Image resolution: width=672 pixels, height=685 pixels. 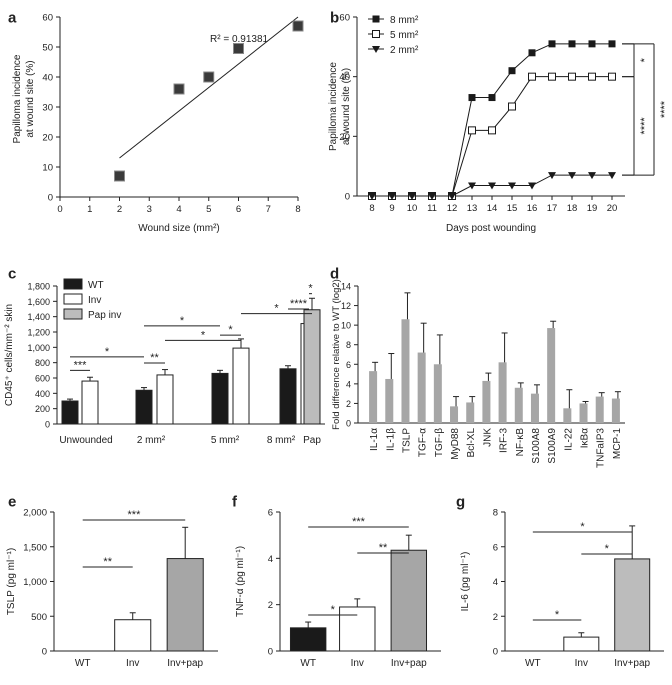 I want to click on chart-a-x-tick-label: 6, so click(x=238, y=209).